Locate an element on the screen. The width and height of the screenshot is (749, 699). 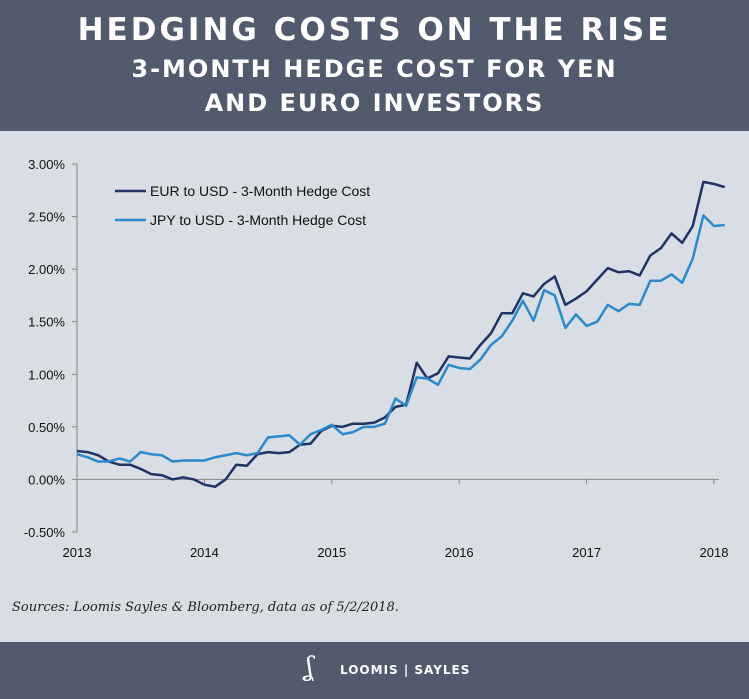
x-tick-label: 2013 is located at coordinates (77, 552).